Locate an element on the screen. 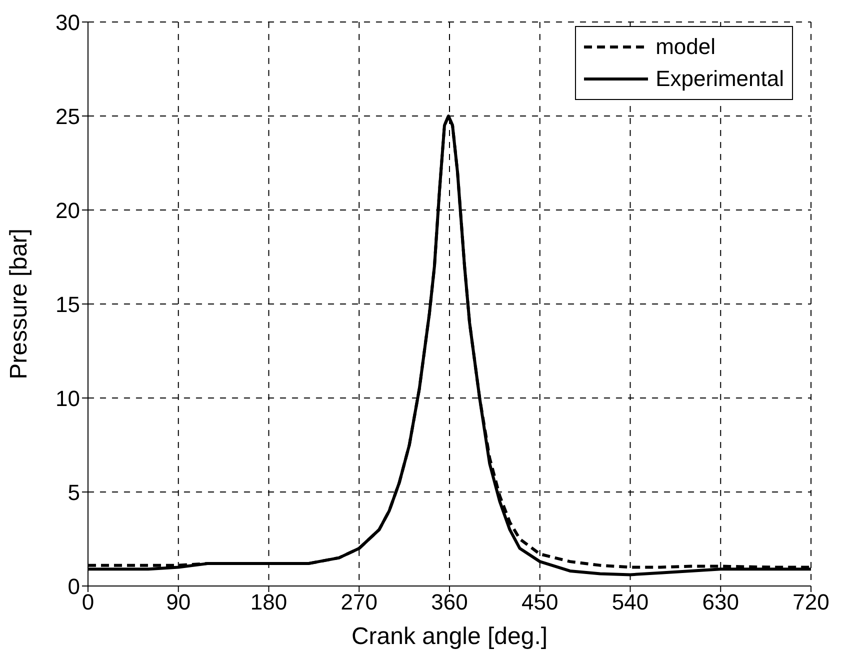  x-tick-label: 360 is located at coordinates (449, 602).